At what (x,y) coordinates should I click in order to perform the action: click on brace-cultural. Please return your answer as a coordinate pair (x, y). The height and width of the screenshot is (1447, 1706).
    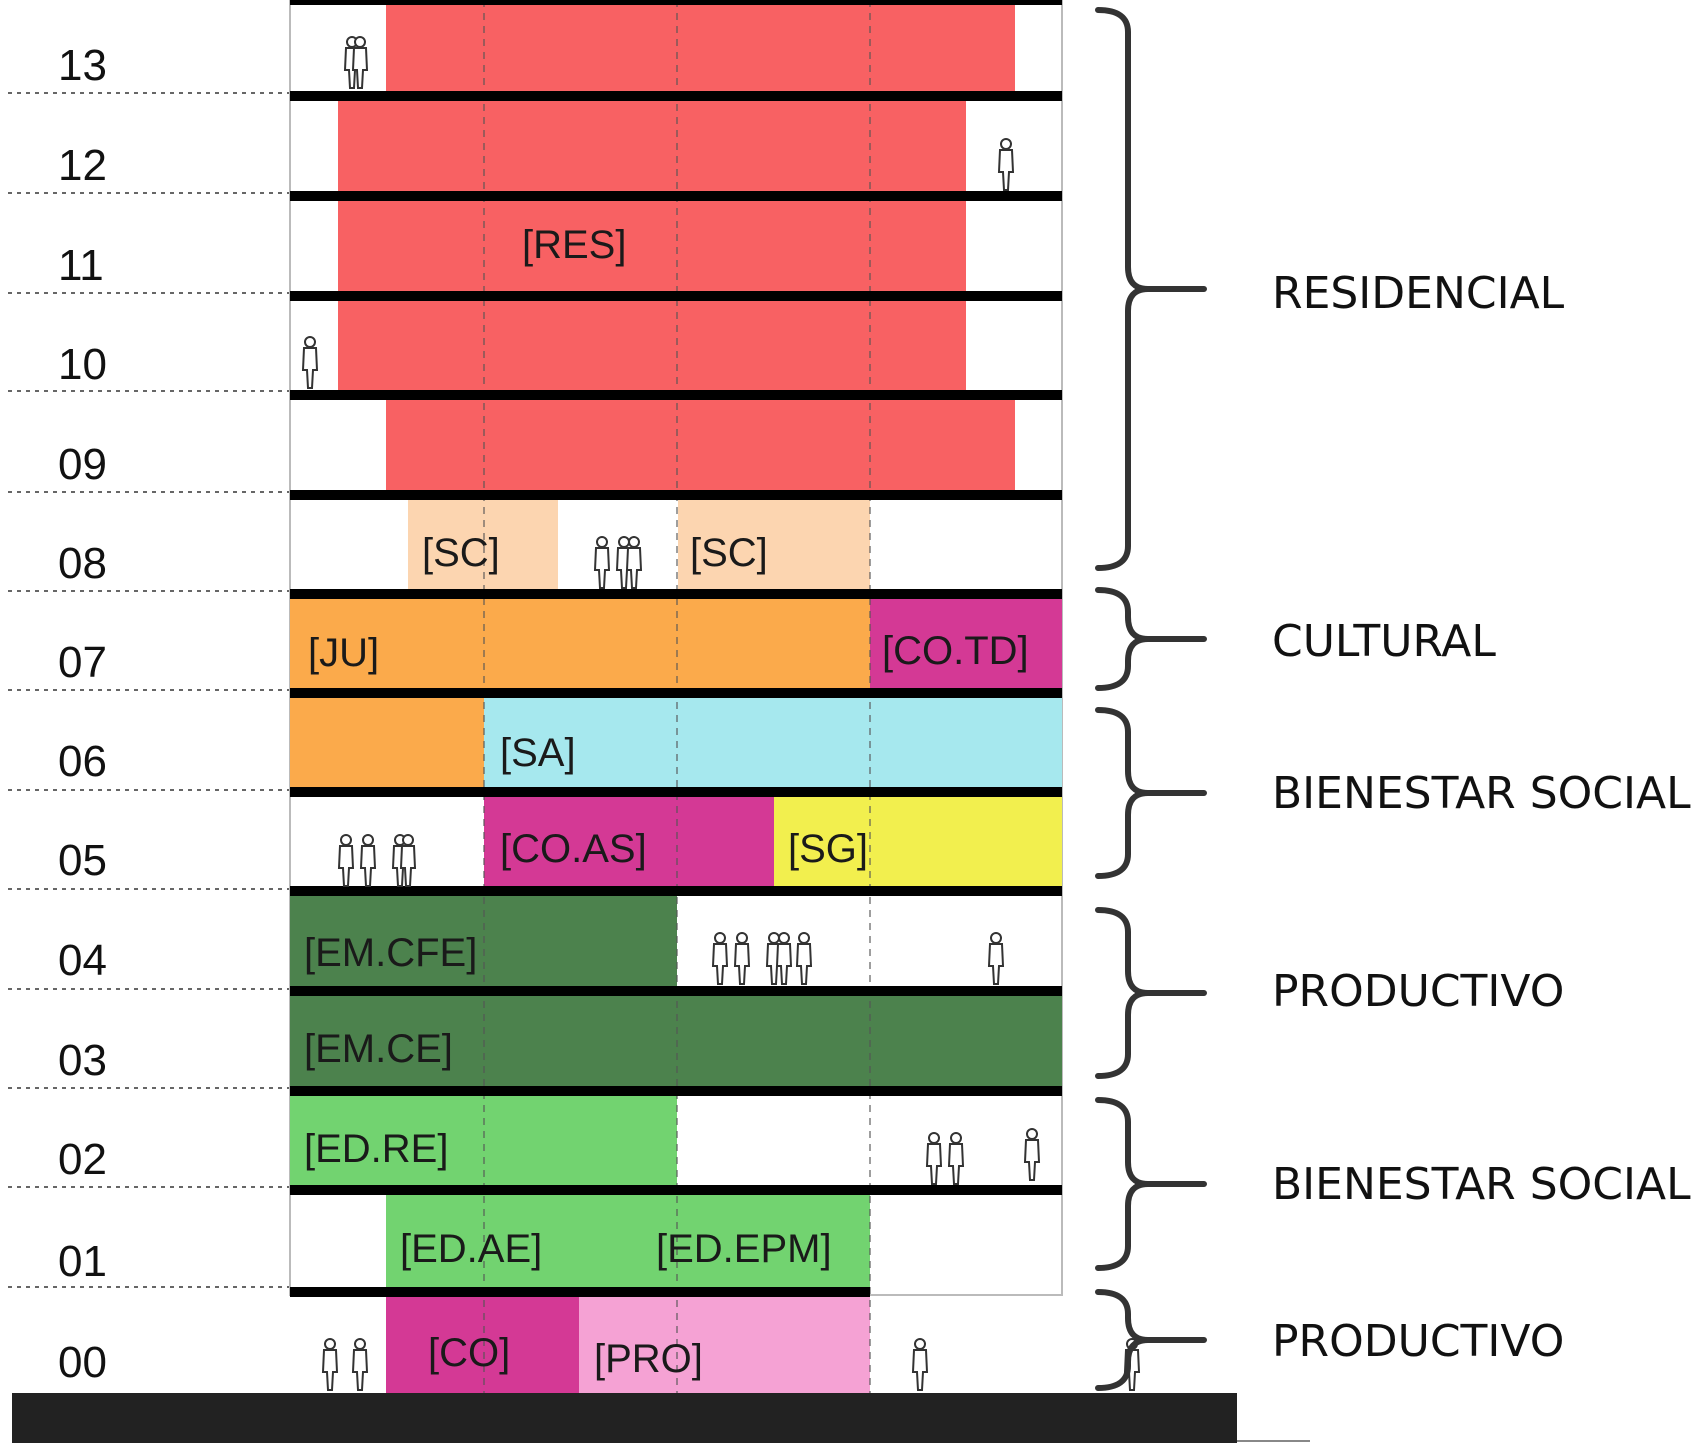
    Looking at the image, I should click on (1151, 639).